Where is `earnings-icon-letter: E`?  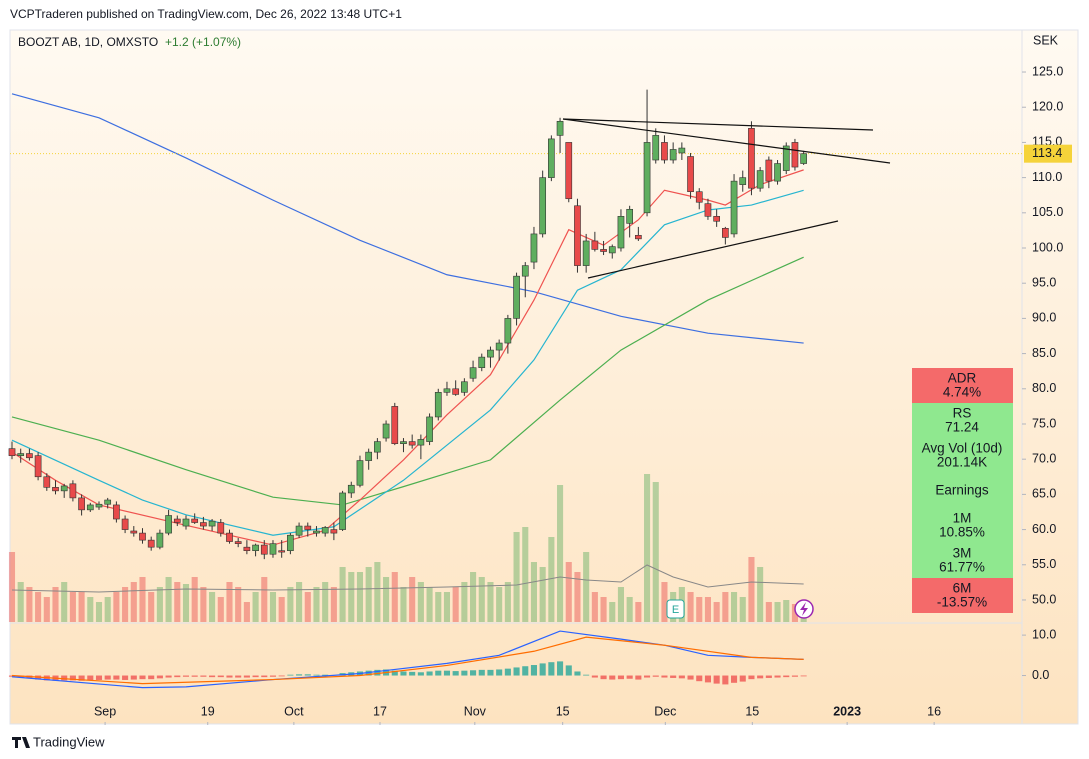
earnings-icon-letter: E is located at coordinates (675, 610).